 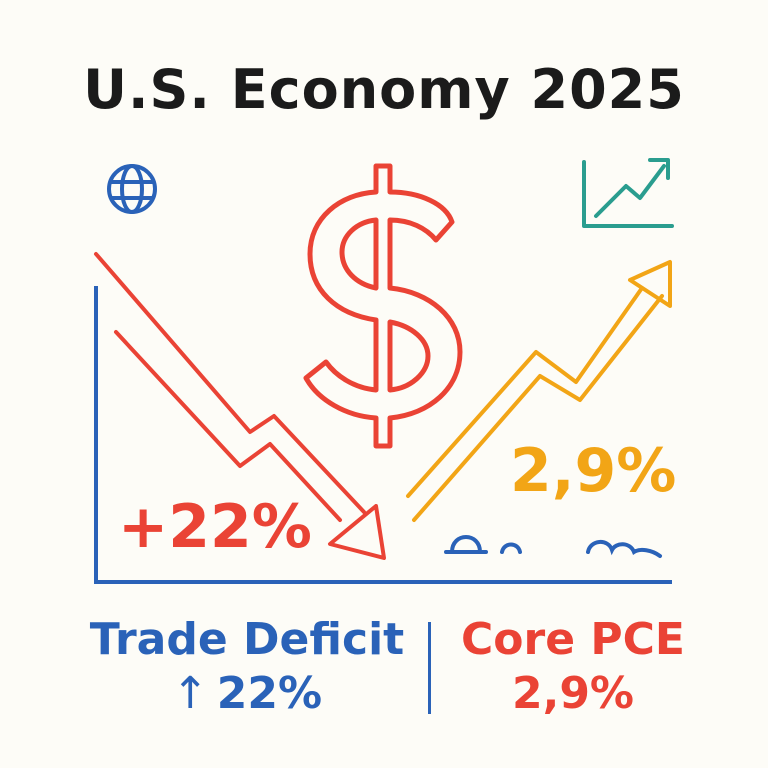 I want to click on core-pce-caption: Core PCE 2,9%, so click(x=573, y=668).